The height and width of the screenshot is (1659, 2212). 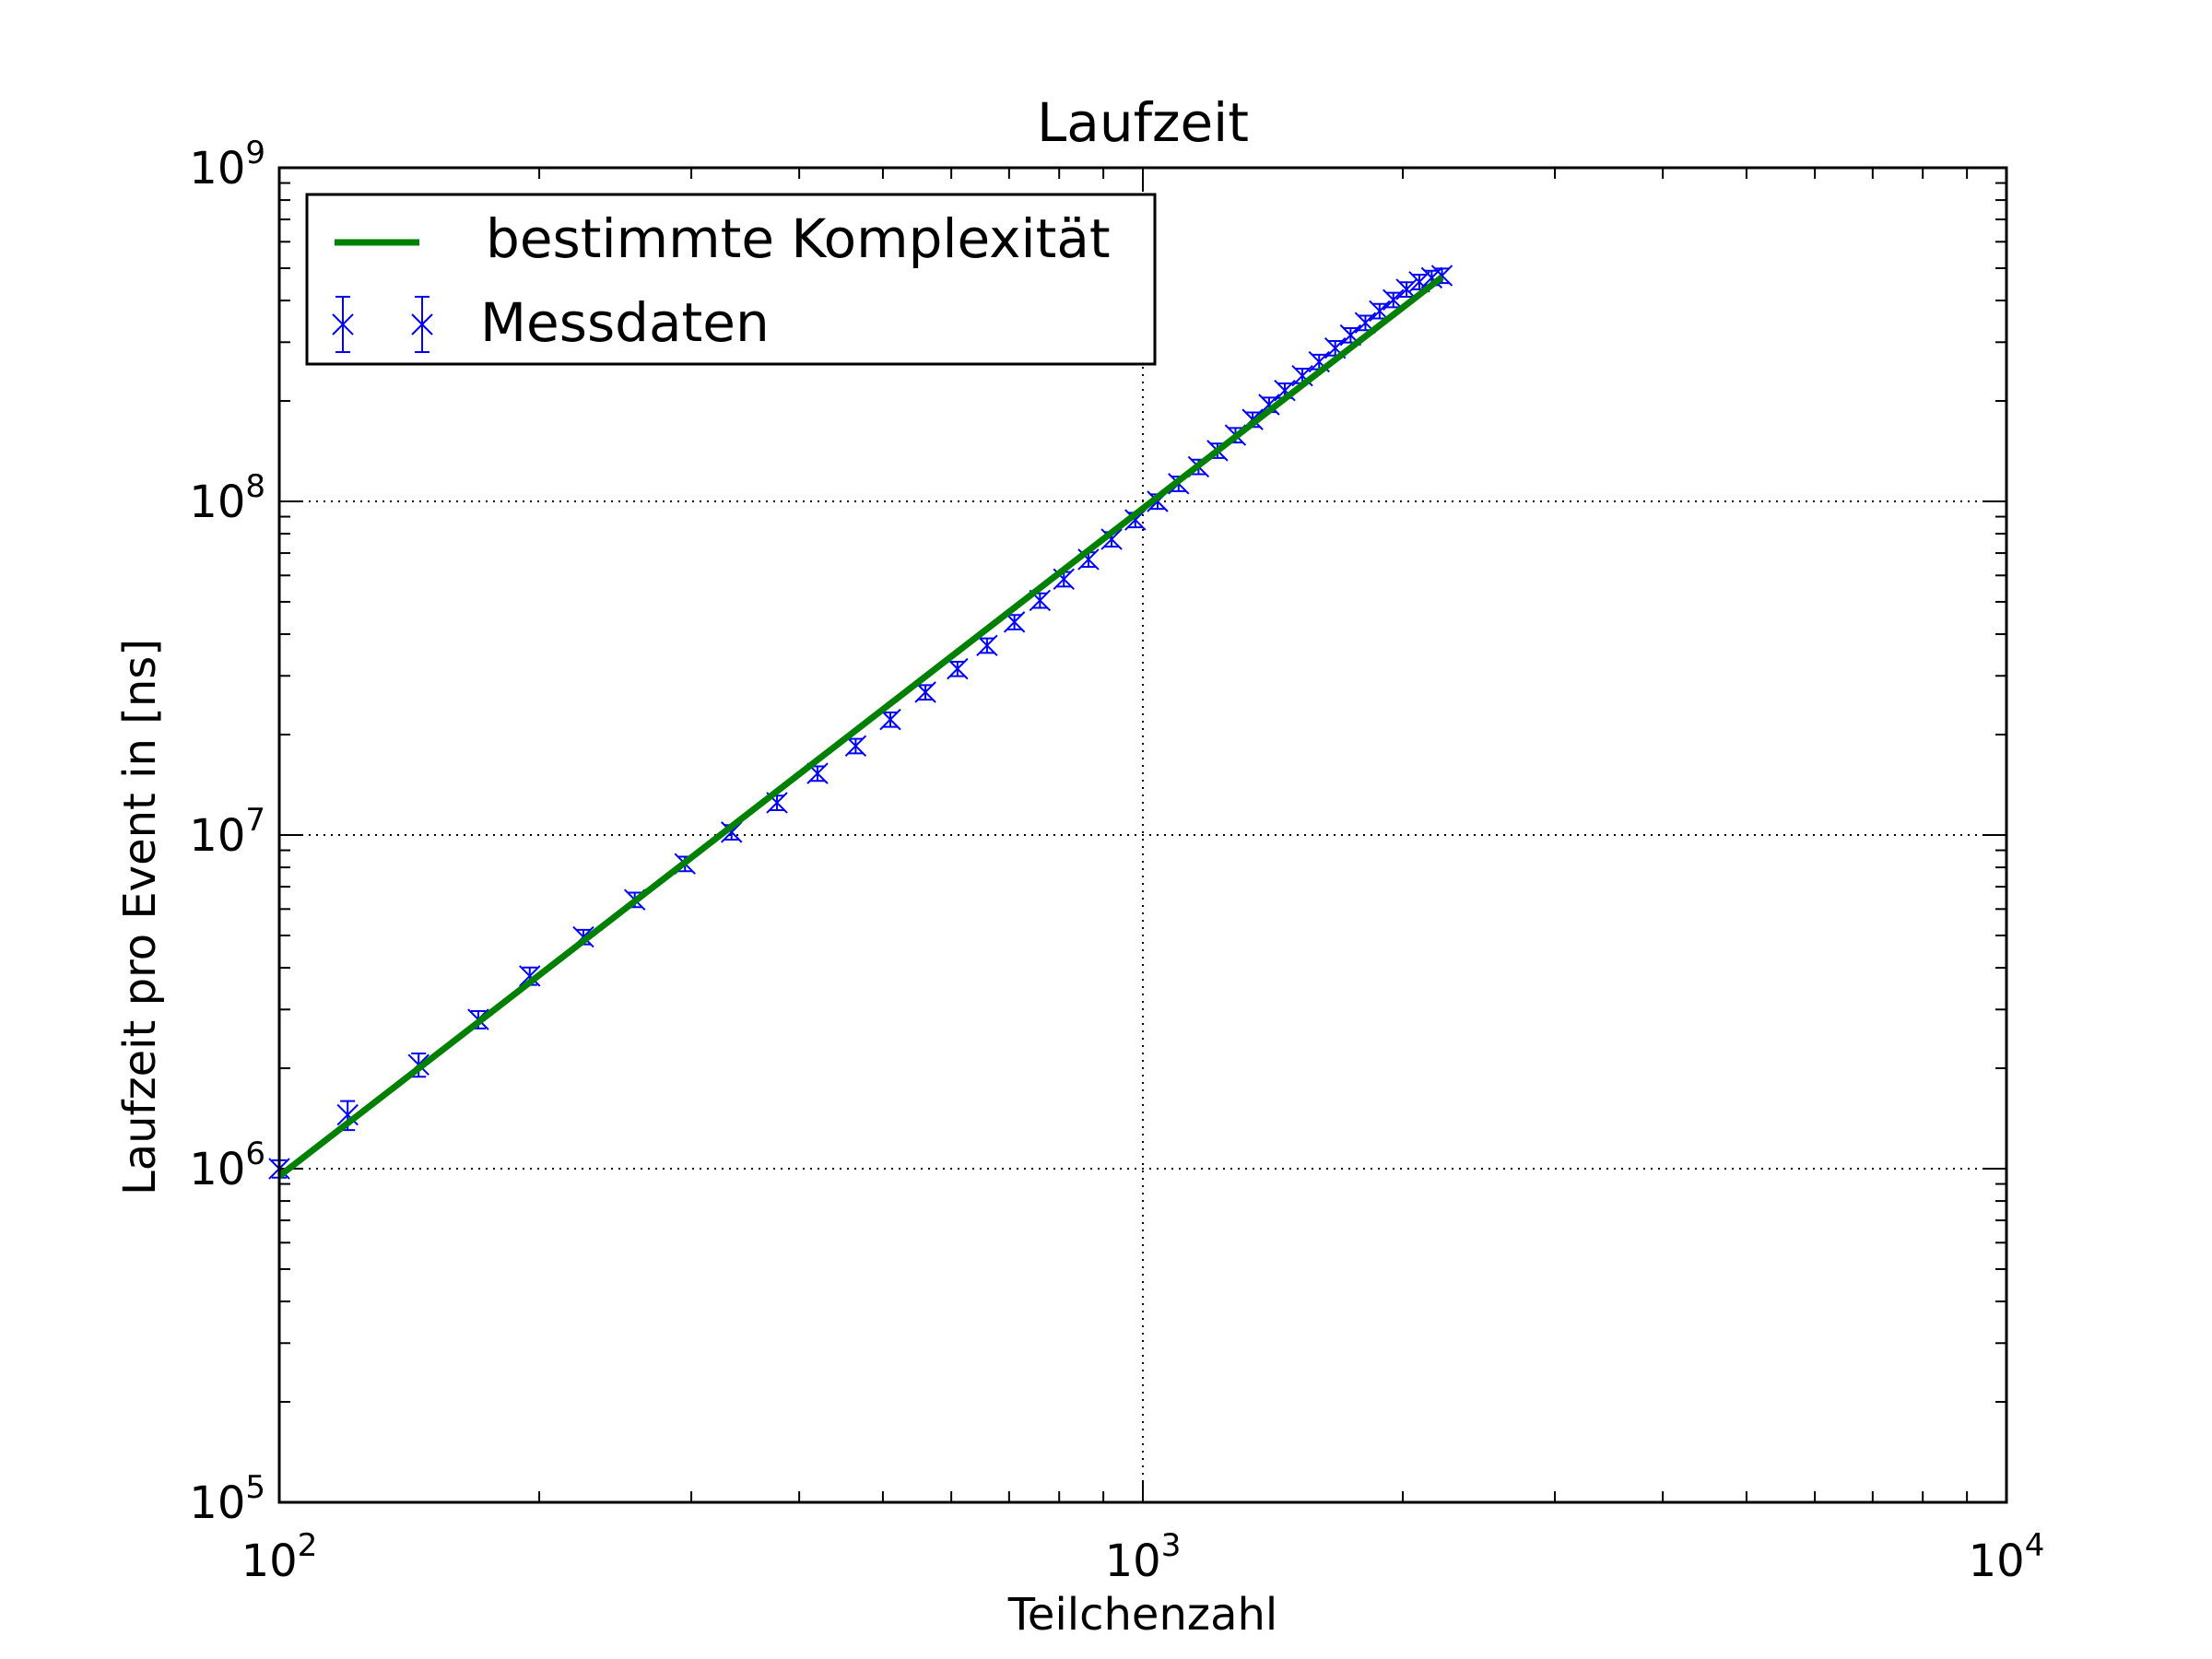 I want to click on x-tick-label: 10², so click(x=279, y=1557).